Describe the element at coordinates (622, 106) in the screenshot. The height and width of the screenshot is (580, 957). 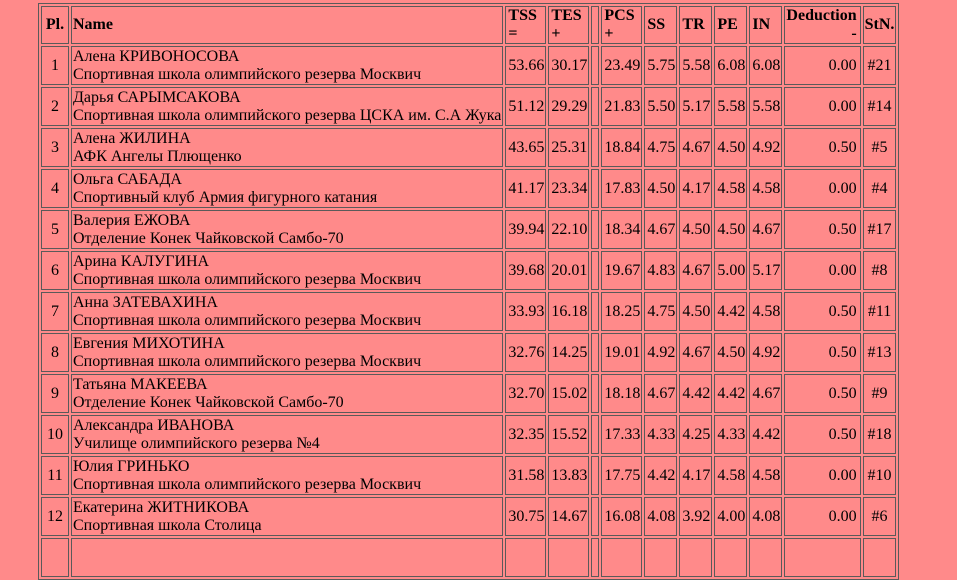
I see `pcs-cell: 21.83` at that location.